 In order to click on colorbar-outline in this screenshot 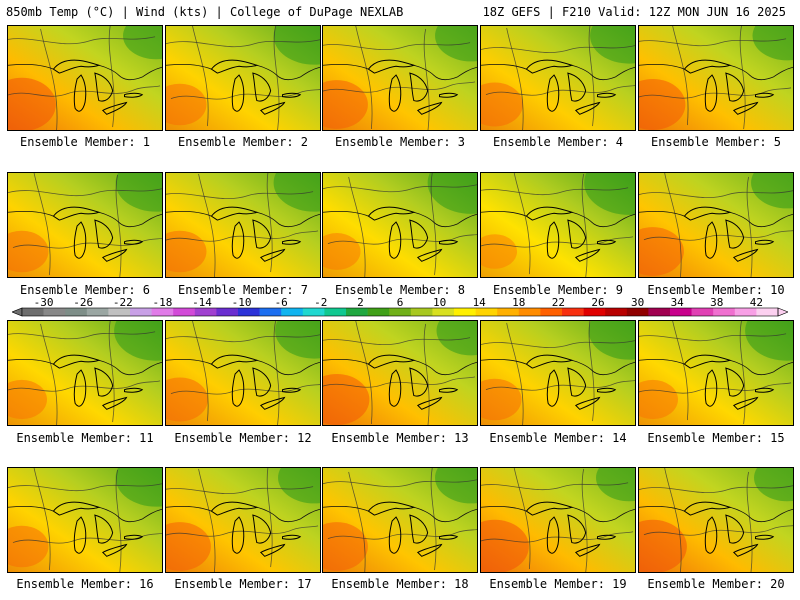, I will do `click(400, 312)`.